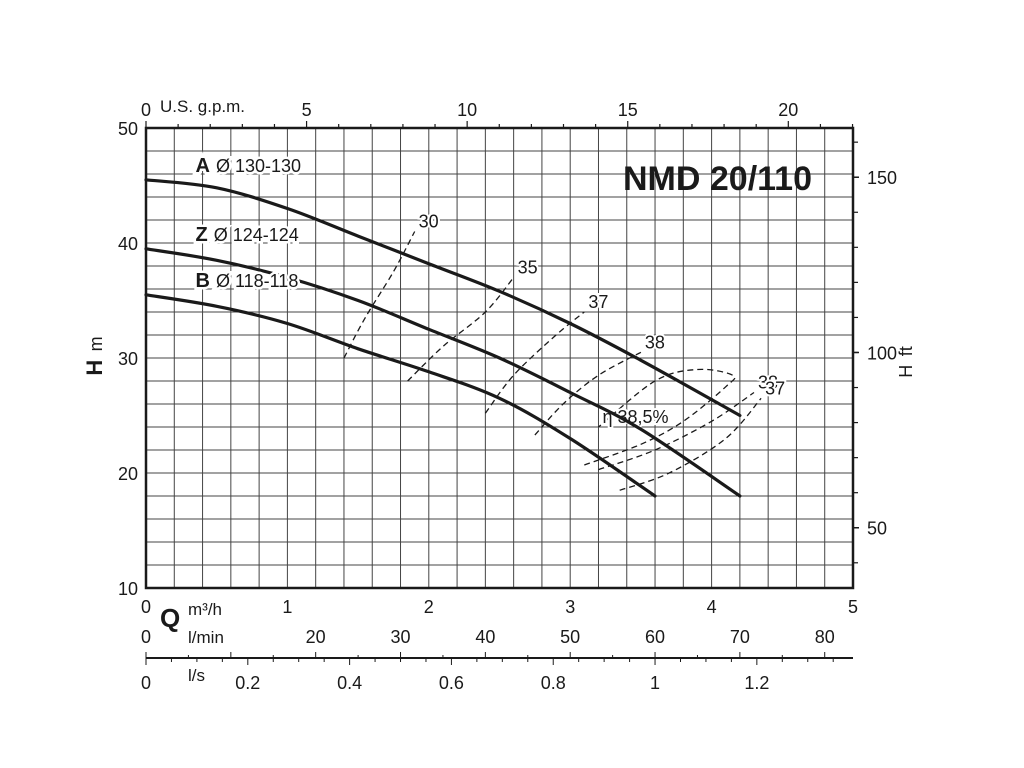 Image resolution: width=1024 pixels, height=768 pixels. What do you see at coordinates (146, 110) in the screenshot?
I see `gpm-tick-label: 0` at bounding box center [146, 110].